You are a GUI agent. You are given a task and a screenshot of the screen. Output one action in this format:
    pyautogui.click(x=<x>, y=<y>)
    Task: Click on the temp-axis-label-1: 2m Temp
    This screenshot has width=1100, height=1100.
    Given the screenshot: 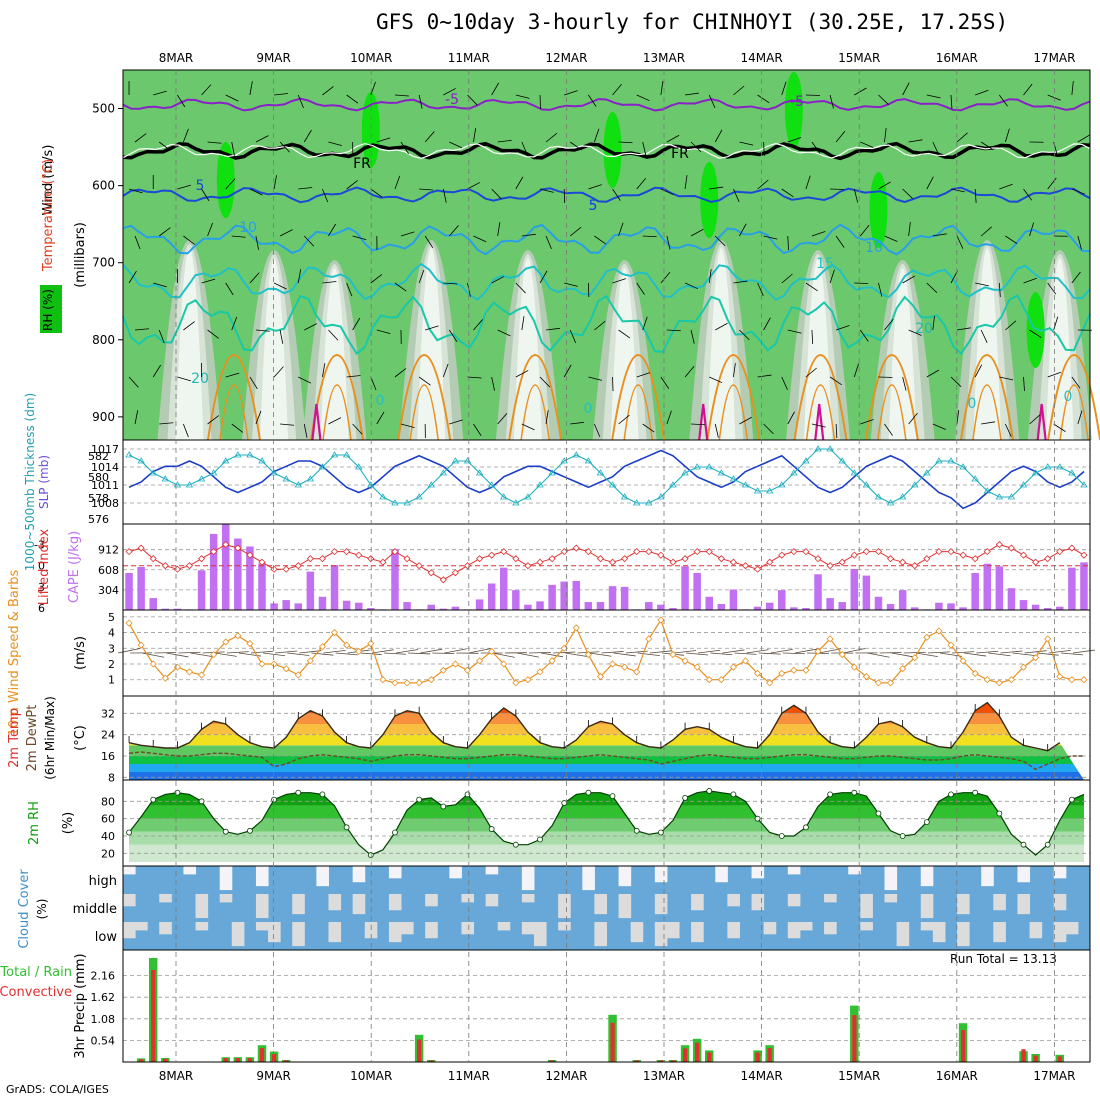 What is the action you would take?
    pyautogui.click(x=14, y=738)
    